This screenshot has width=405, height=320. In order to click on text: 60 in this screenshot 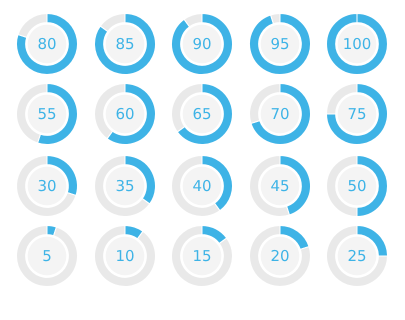, I will do `click(125, 113)`.